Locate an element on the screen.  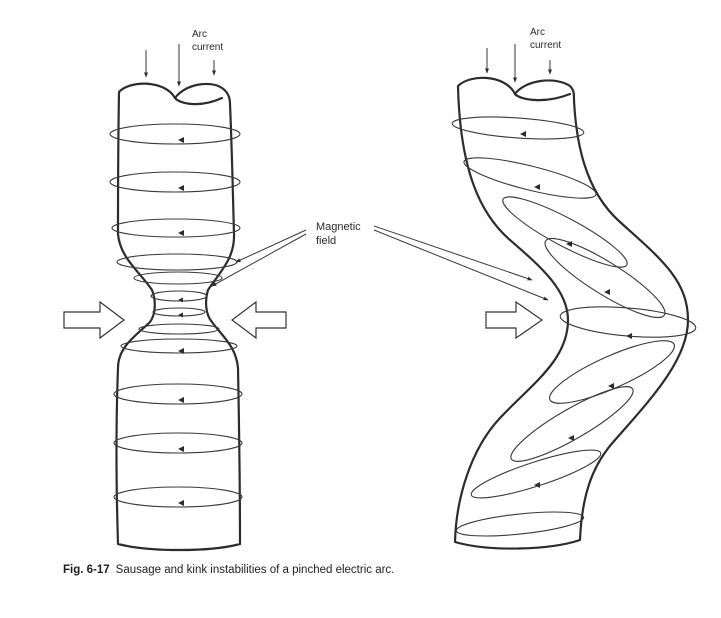
arc-current-arrows-right is located at coordinates (518, 63).